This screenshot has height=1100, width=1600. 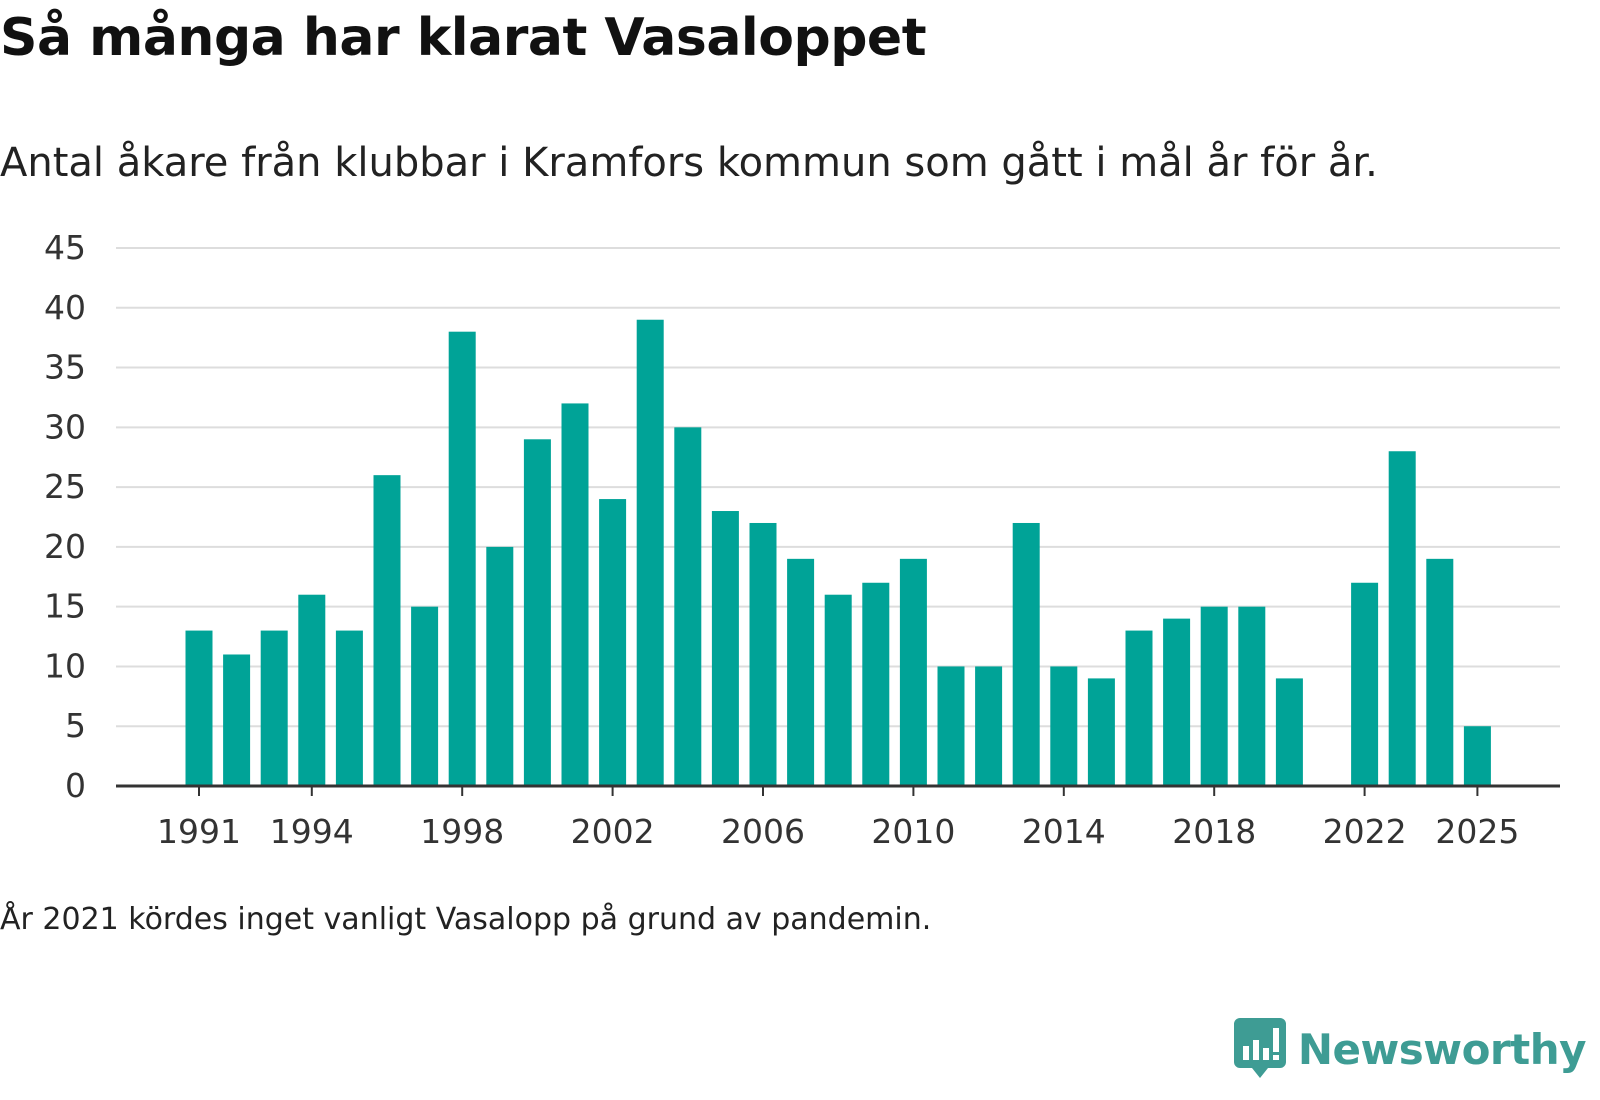 I want to click on bar-2023, so click(x=1402, y=618).